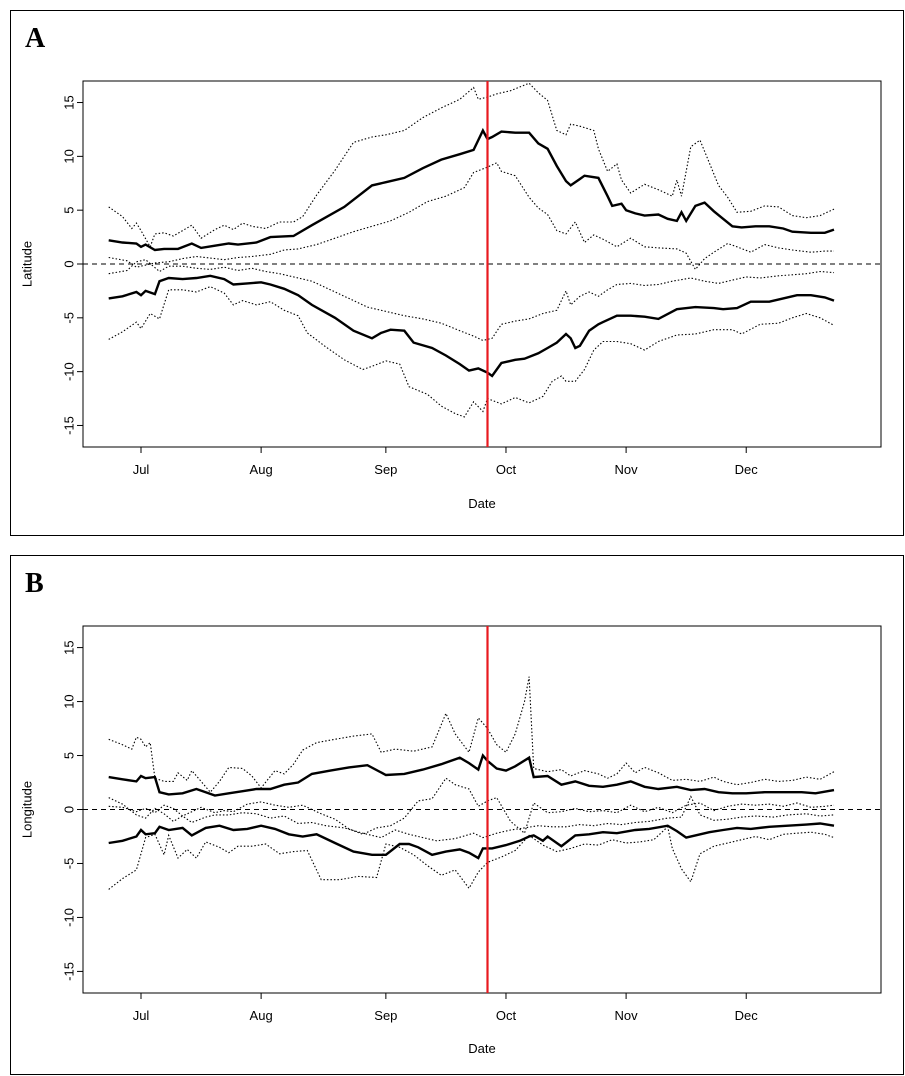  What do you see at coordinates (34, 583) in the screenshot?
I see `panel-label: B` at bounding box center [34, 583].